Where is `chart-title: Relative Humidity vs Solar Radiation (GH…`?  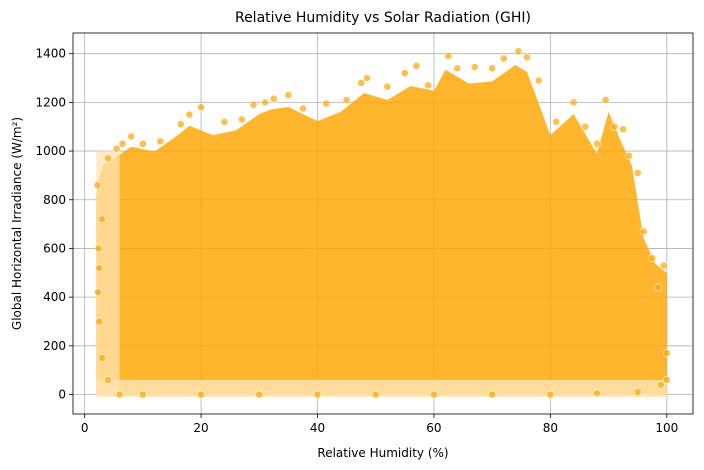
chart-title: Relative Humidity vs Solar Radiation (GH… is located at coordinates (383, 18).